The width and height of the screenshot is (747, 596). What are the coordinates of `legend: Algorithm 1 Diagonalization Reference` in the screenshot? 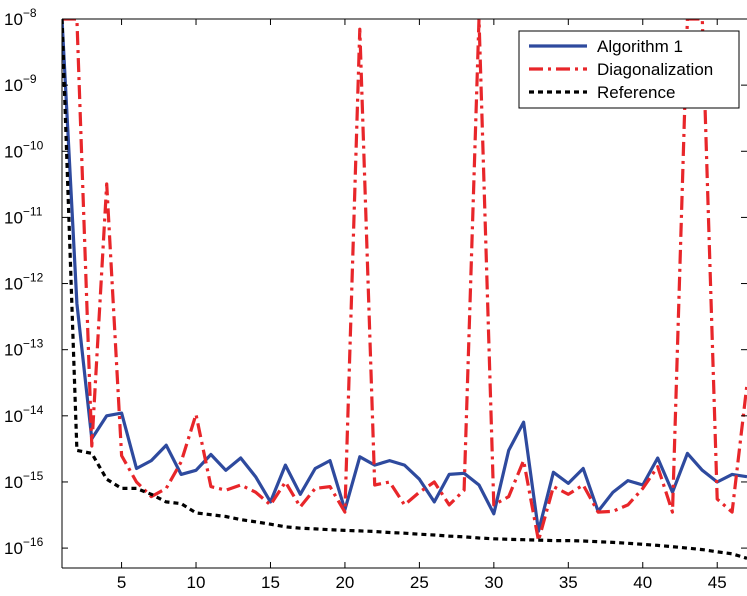 It's located at (629, 69).